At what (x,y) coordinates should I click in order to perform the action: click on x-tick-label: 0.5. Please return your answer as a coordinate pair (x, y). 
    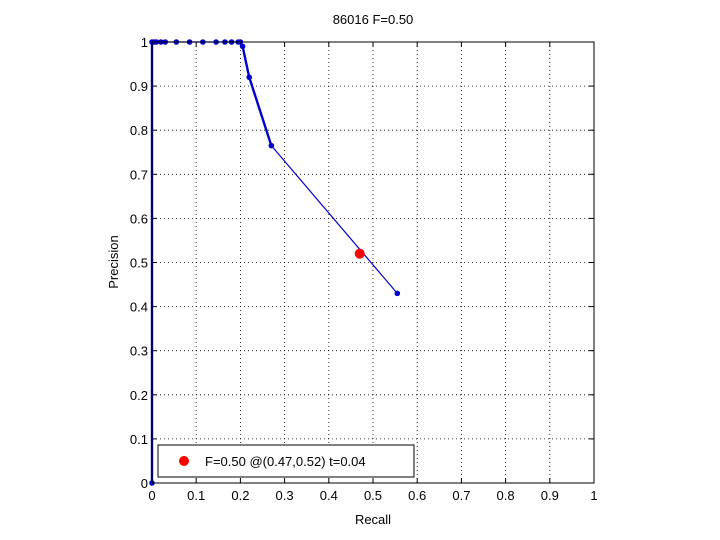
    Looking at the image, I should click on (373, 495).